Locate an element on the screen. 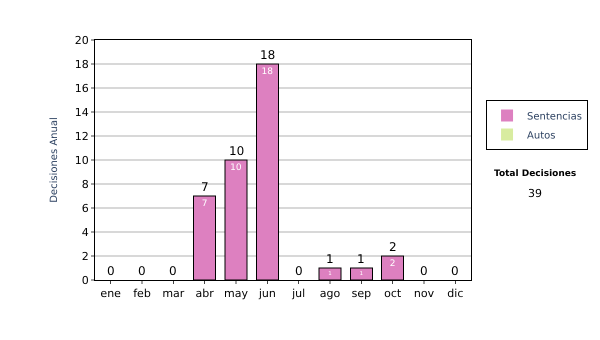  x-tick-label: jul is located at coordinates (298, 293).